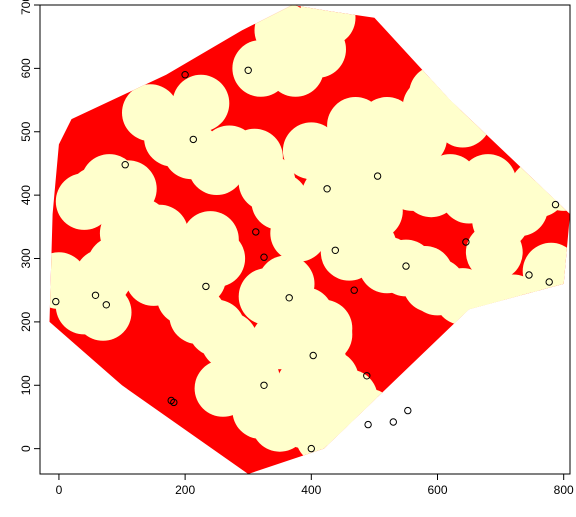 The image size is (576, 517). What do you see at coordinates (26, 385) in the screenshot?
I see `y-tick-label-1: 100` at bounding box center [26, 385].